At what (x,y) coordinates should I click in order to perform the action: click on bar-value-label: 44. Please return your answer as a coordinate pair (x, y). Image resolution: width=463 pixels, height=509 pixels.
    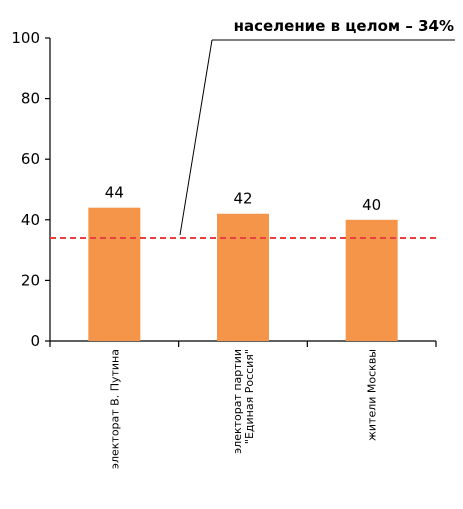
    Looking at the image, I should click on (114, 193).